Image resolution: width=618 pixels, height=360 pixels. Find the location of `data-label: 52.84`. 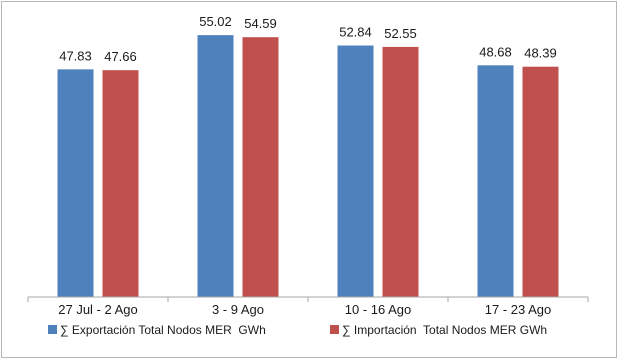

data-label: 52.84 is located at coordinates (355, 32).